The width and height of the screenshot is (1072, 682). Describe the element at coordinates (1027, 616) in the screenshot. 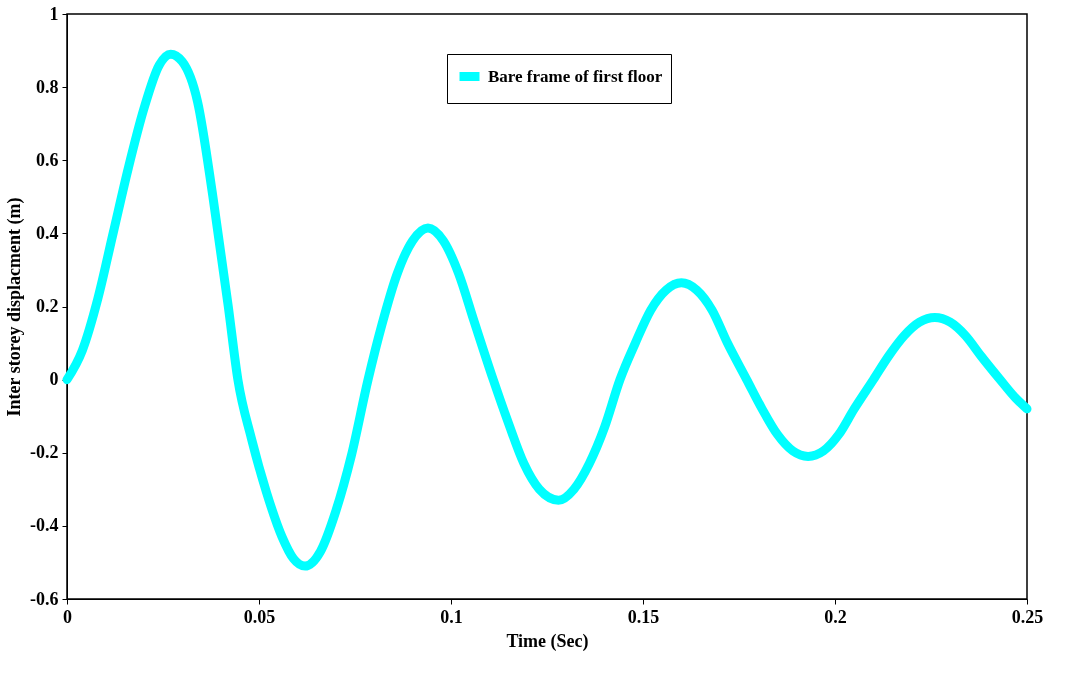

I see `x-tick-label: 0.25` at that location.